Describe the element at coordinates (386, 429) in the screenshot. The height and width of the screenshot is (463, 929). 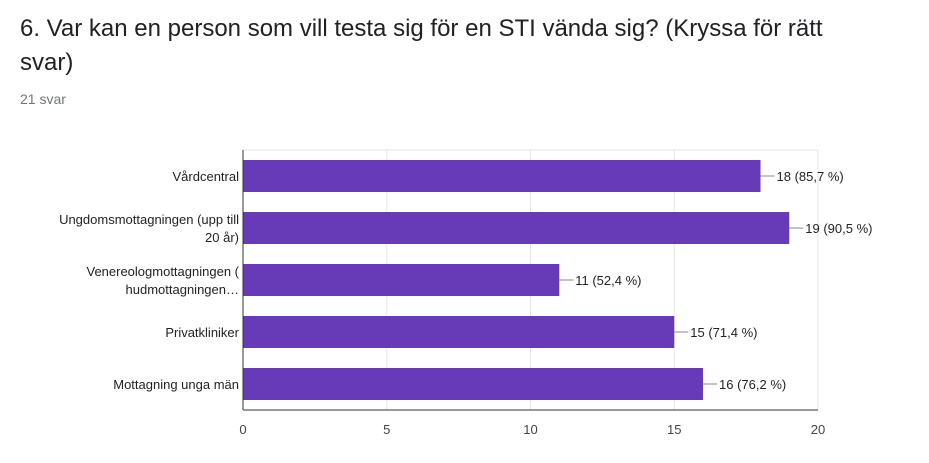
I see `x-tick-label: 5` at that location.